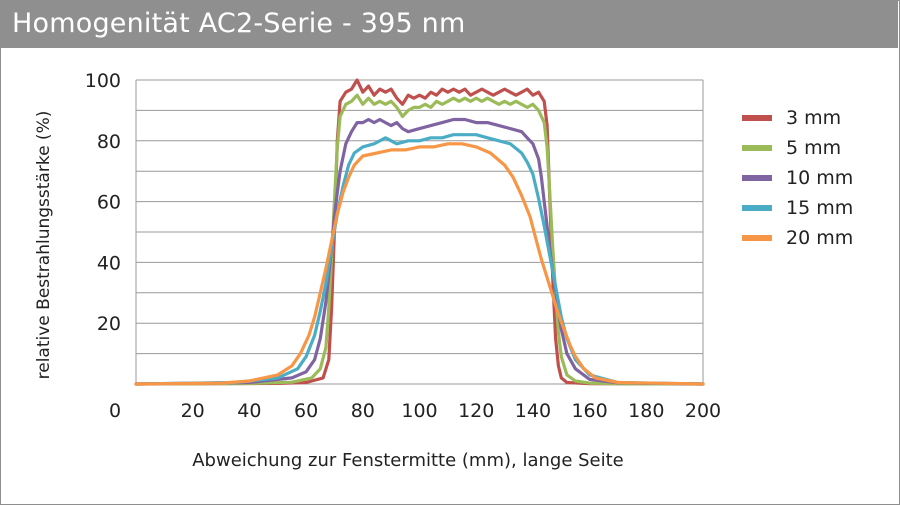 Image resolution: width=900 pixels, height=505 pixels. I want to click on x-tick-label: 100, so click(419, 411).